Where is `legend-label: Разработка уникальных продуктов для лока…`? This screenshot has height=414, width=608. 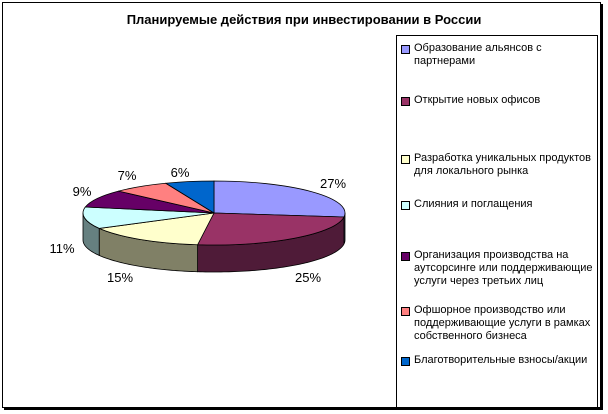 legend-label: Разработка уникальных продуктов для лока… is located at coordinates (502, 164).